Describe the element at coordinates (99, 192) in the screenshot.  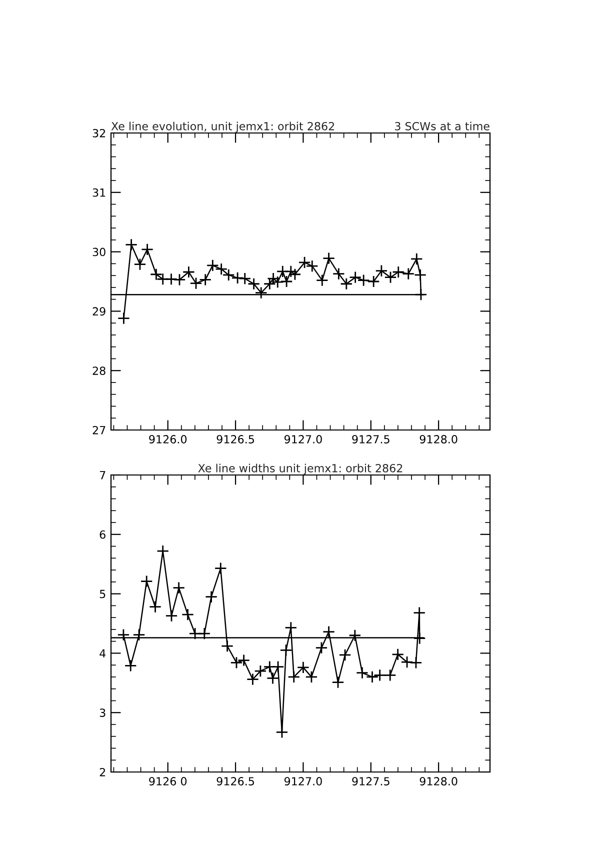
I see `y-tick-label: 31` at that location.